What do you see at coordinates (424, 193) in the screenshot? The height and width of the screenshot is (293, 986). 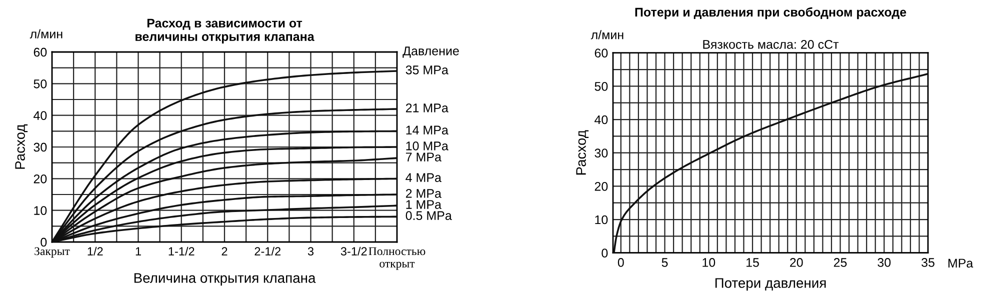 I see `series-label: 2 MPa` at bounding box center [424, 193].